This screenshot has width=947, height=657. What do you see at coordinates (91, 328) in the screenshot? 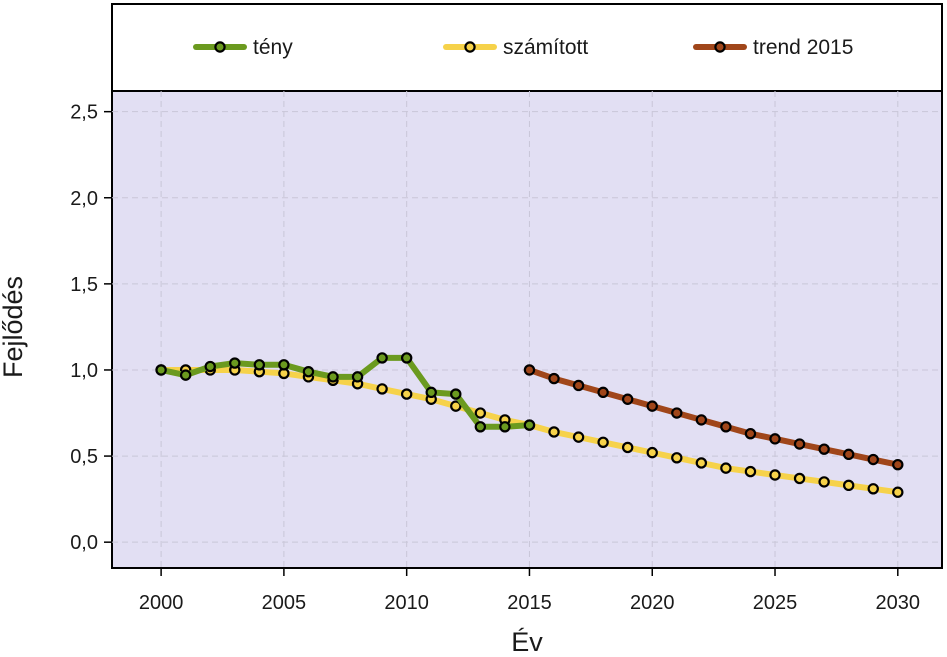
I see `y-axis: 0,0 0,5 1,0 1,5 2,0 2,5` at bounding box center [91, 328].